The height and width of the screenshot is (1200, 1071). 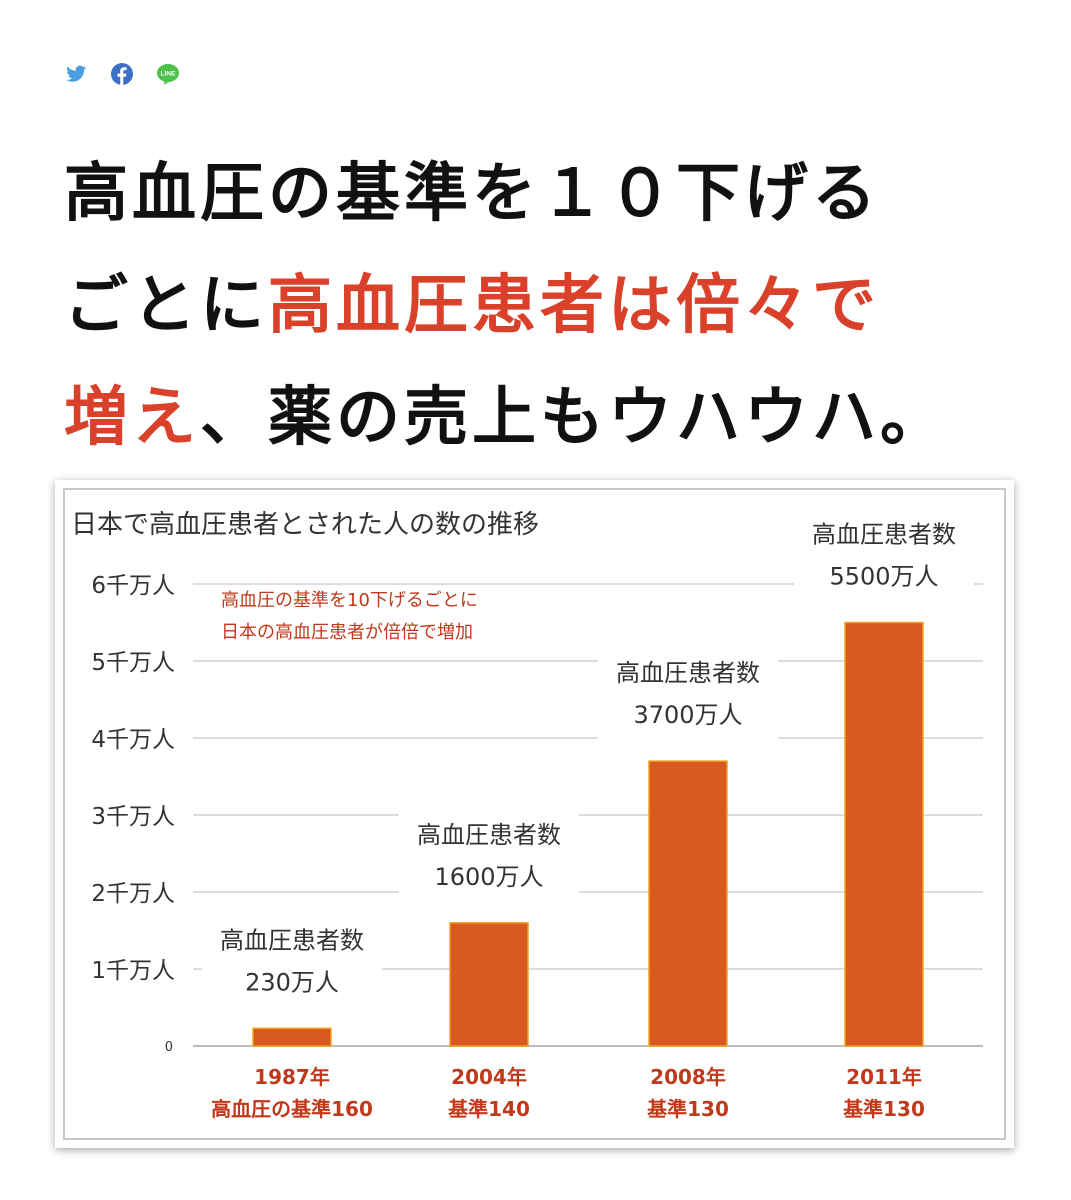 What do you see at coordinates (292, 982) in the screenshot?
I see `bar-label-value: 230万人` at bounding box center [292, 982].